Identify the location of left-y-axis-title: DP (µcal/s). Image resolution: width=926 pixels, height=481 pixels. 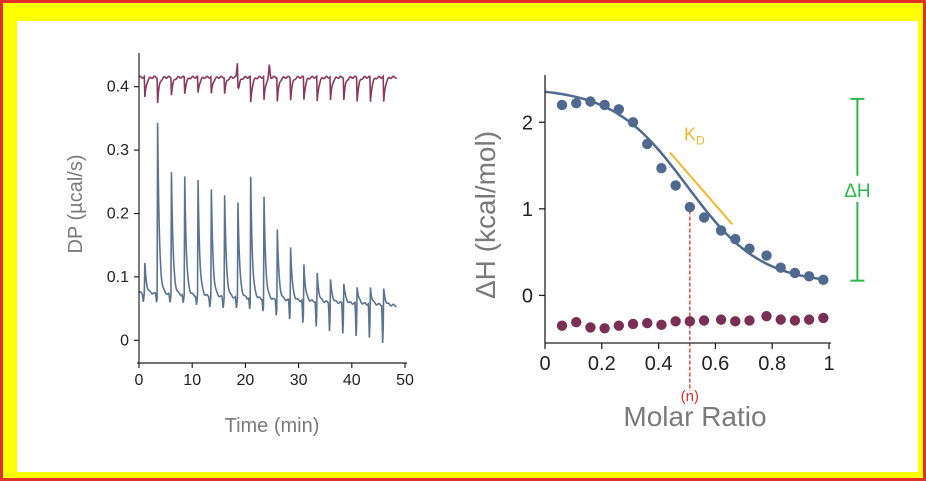
(76, 204).